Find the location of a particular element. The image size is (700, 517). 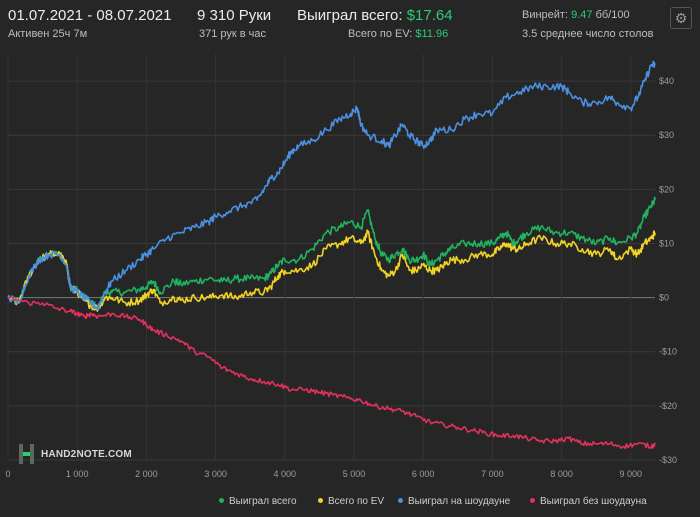

legend-item-non-showdown: Выиграл без шоудауна is located at coordinates (588, 503).